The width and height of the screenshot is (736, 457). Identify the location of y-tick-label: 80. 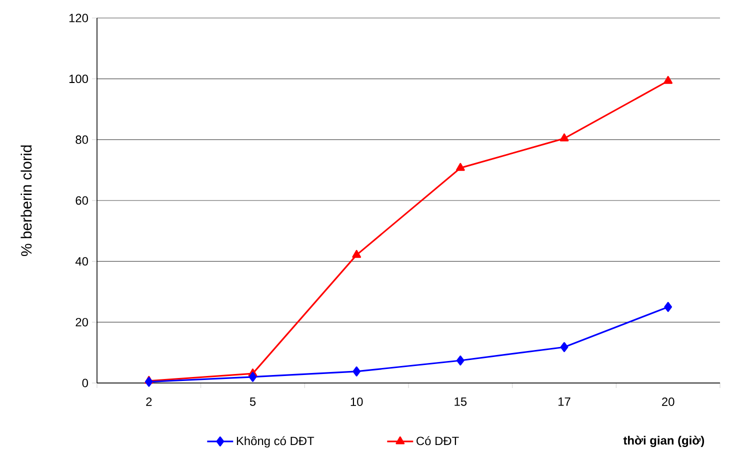
(82, 139).